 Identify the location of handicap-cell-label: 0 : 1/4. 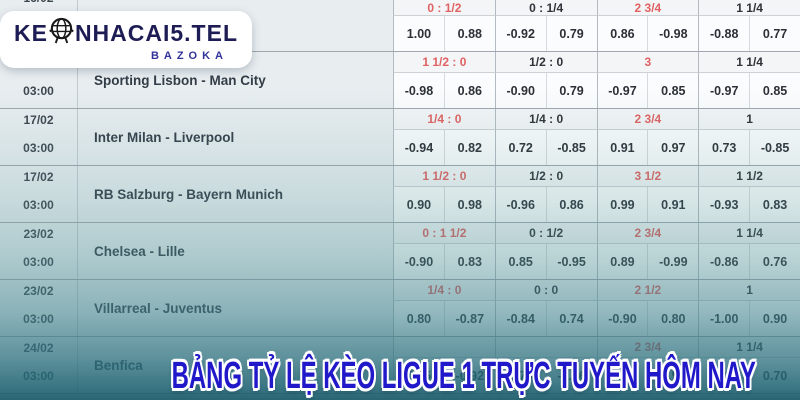
(546, 7).